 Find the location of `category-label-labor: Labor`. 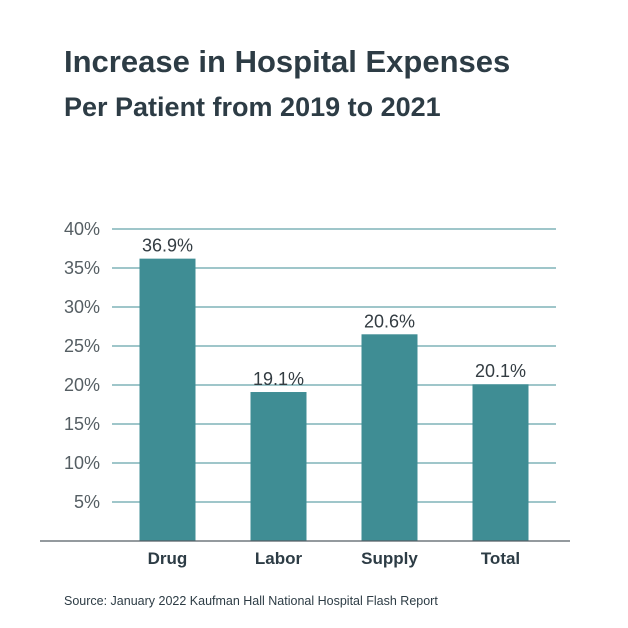

category-label-labor: Labor is located at coordinates (279, 558).